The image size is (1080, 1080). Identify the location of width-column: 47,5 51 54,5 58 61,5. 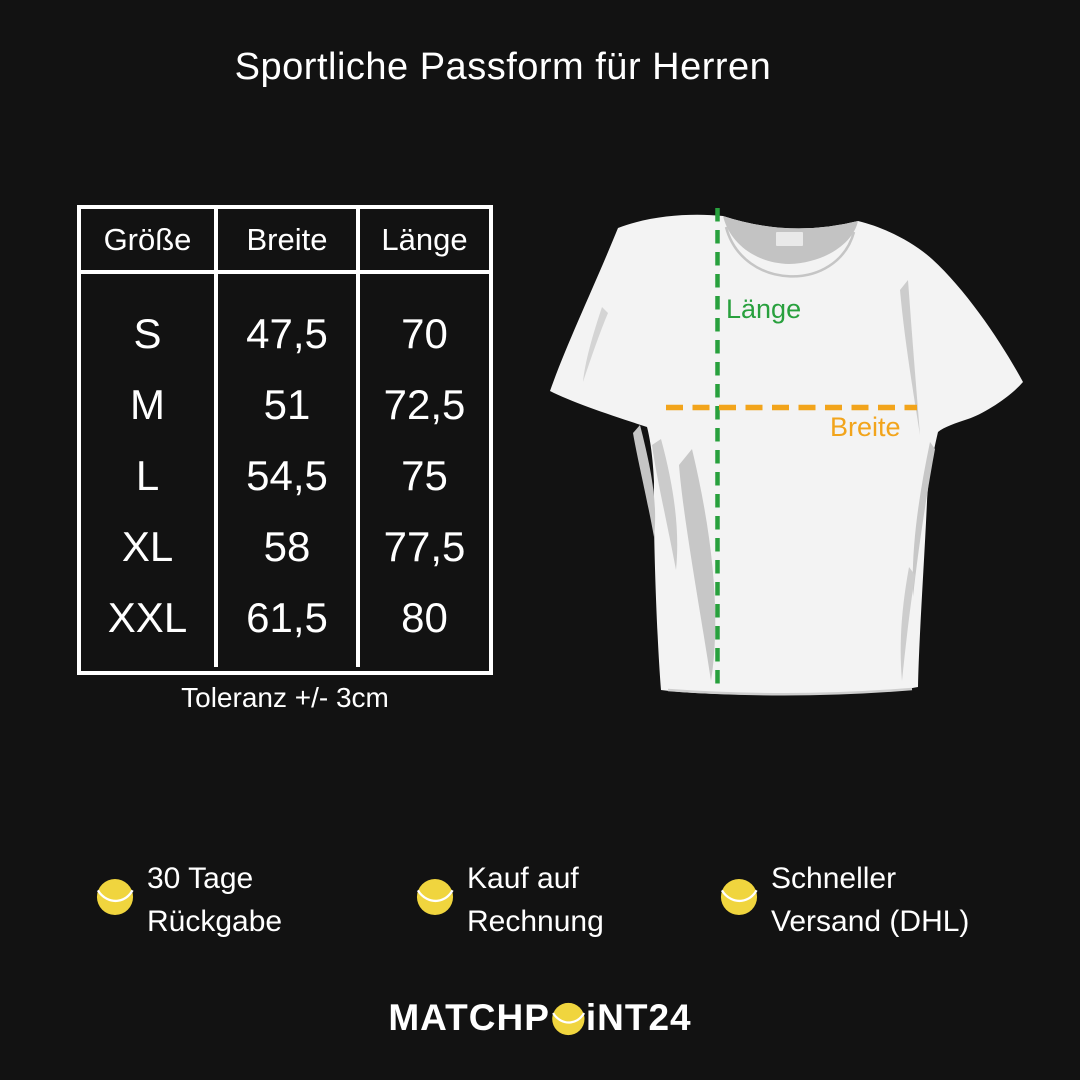
(285, 470).